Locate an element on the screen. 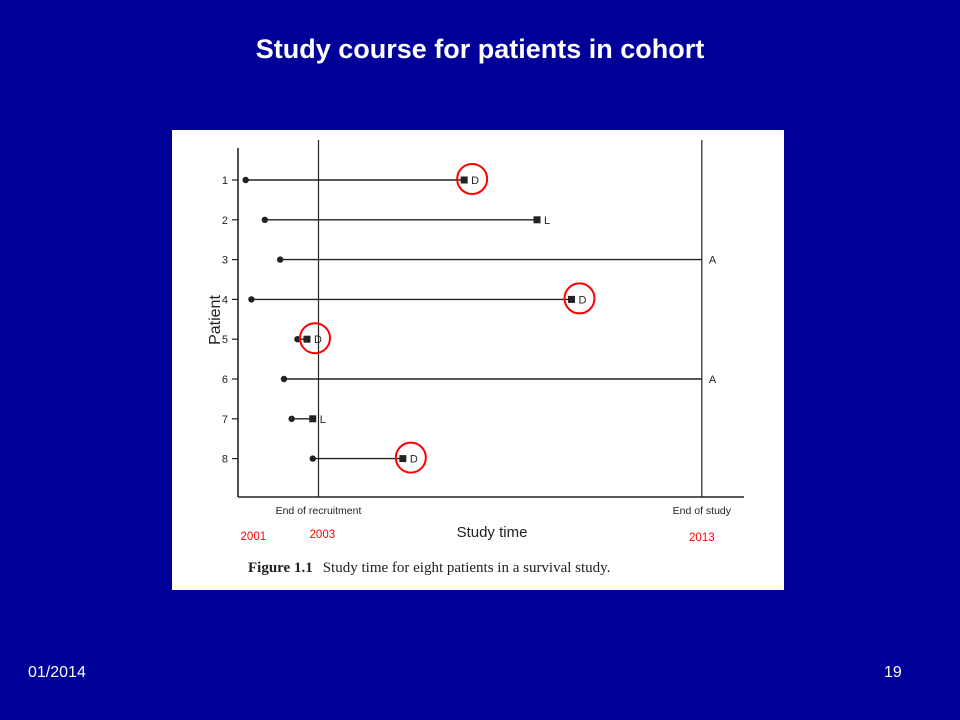 The image size is (960, 720). year-annotation: 2003 is located at coordinates (323, 535).